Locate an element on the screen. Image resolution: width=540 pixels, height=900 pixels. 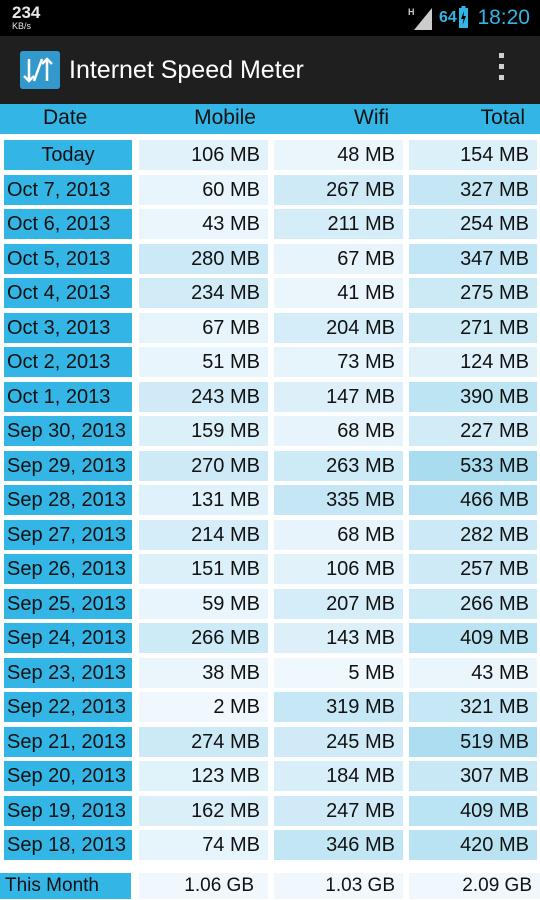
up-down-arrows-icon is located at coordinates (40, 70).